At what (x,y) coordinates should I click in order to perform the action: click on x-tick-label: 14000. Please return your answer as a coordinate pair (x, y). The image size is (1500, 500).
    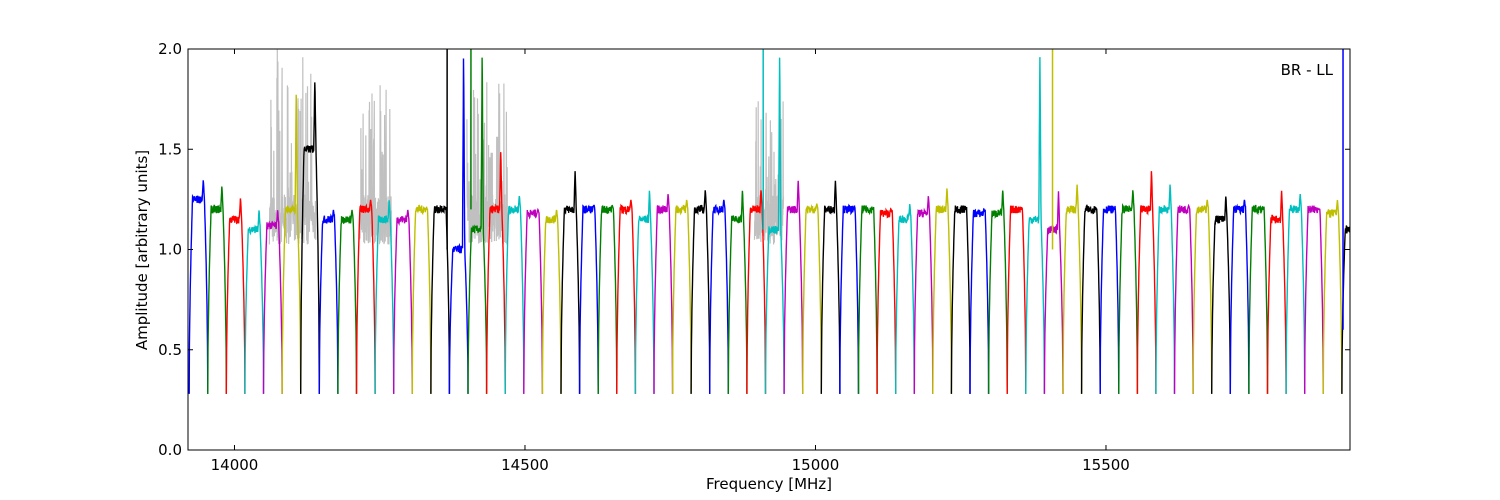
    Looking at the image, I should click on (235, 465).